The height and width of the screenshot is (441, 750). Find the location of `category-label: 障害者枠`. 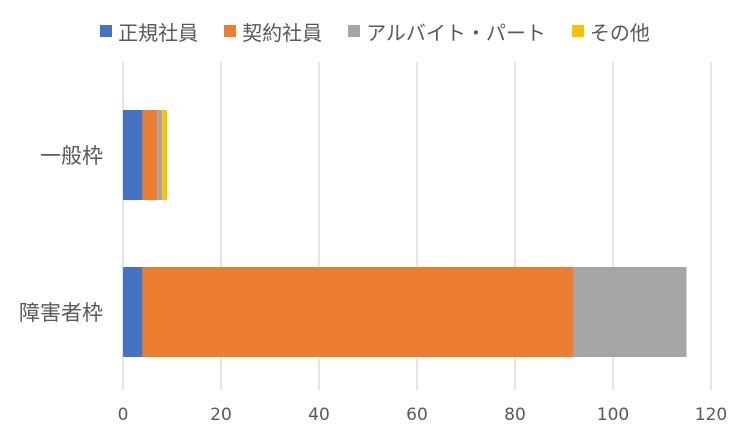

category-label: 障害者枠 is located at coordinates (61, 313).